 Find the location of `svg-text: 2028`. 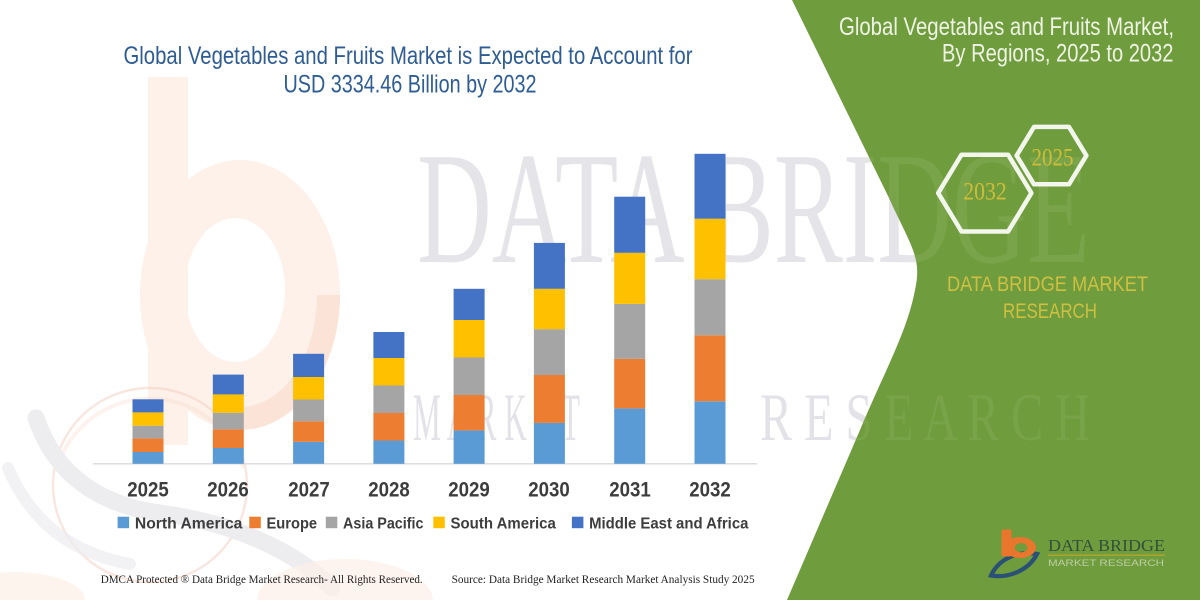

svg-text: 2028 is located at coordinates (389, 490).